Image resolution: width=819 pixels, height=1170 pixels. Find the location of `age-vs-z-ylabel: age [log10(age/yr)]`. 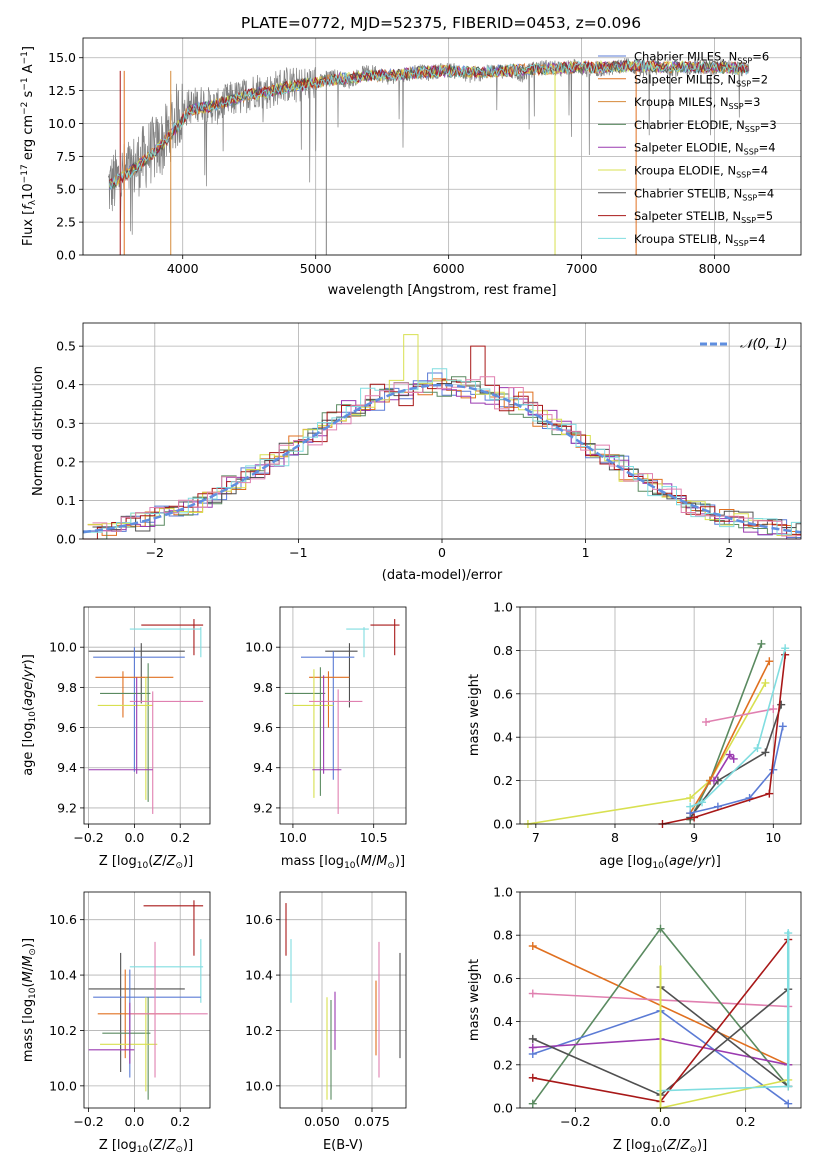

age-vs-z-ylabel: age [log10(age/yr)] is located at coordinates (29, 715).